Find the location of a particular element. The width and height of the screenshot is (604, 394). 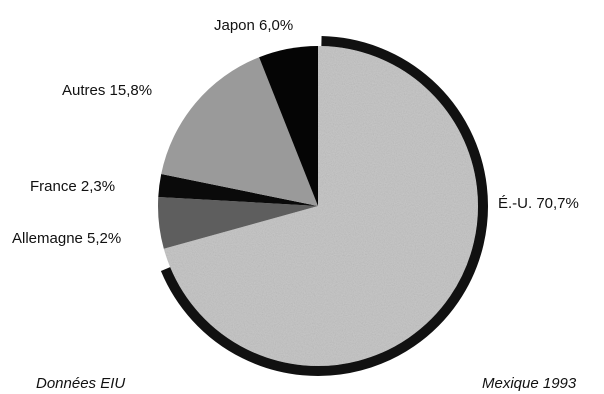

slice-label-eu: É.-U. 70,7% is located at coordinates (538, 203).